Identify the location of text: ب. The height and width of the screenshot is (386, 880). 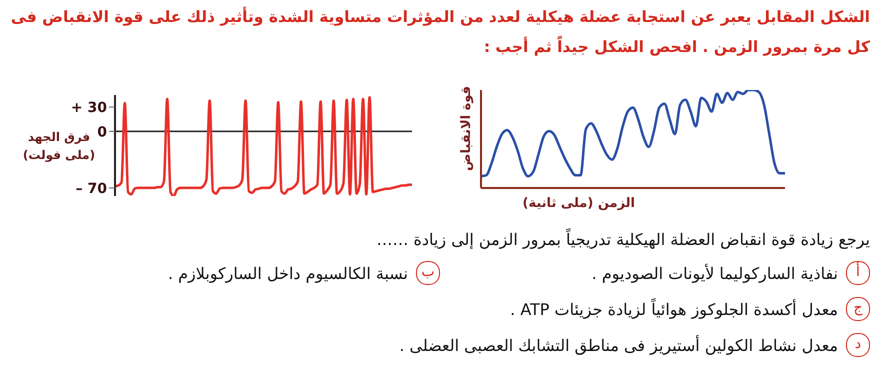
(428, 273).